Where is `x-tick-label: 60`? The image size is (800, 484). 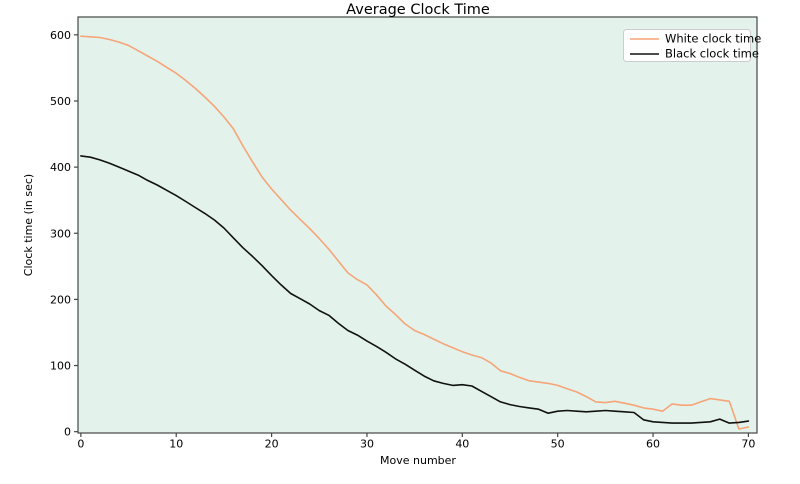
x-tick-label: 60 is located at coordinates (653, 444).